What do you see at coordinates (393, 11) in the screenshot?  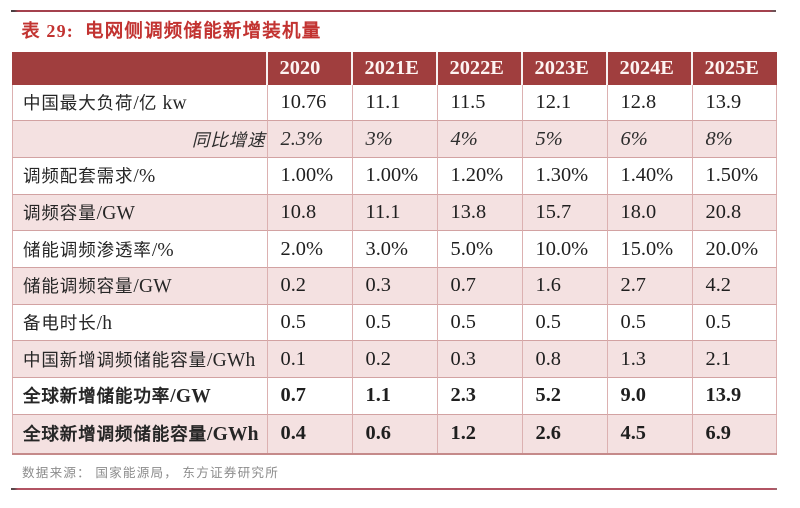 I see `top-rule` at bounding box center [393, 11].